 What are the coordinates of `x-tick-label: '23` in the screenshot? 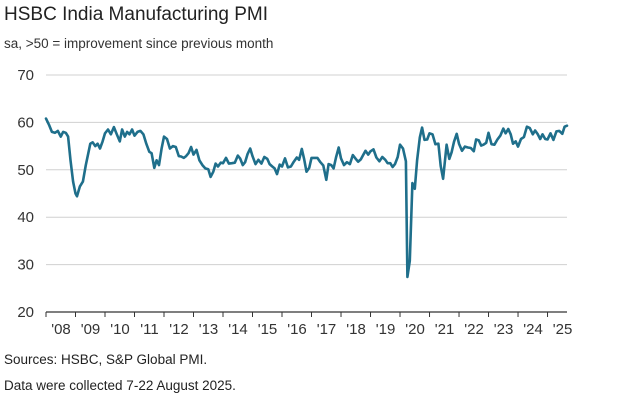 It's located at (504, 329).